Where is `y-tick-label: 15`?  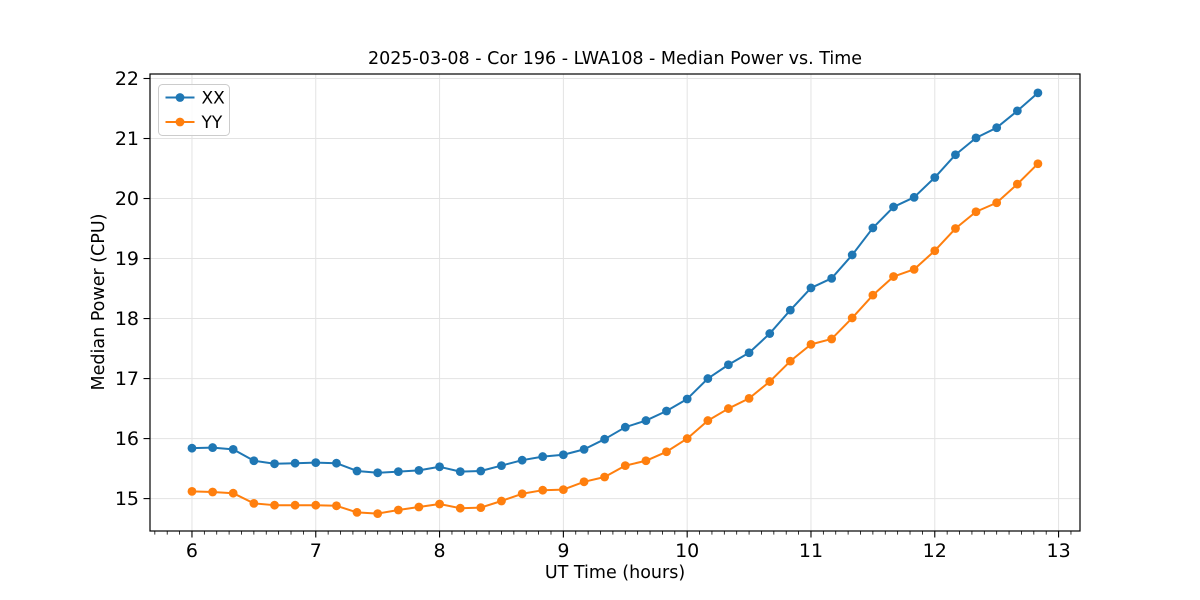 y-tick-label: 15 is located at coordinates (127, 499).